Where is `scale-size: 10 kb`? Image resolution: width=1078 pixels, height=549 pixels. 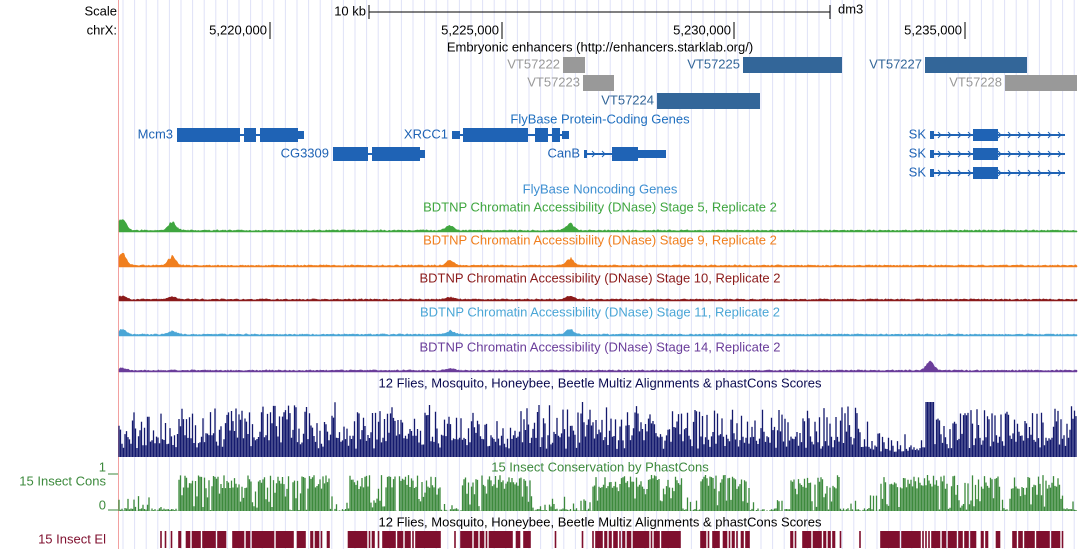
scale-size: 10 kb is located at coordinates (350, 10).